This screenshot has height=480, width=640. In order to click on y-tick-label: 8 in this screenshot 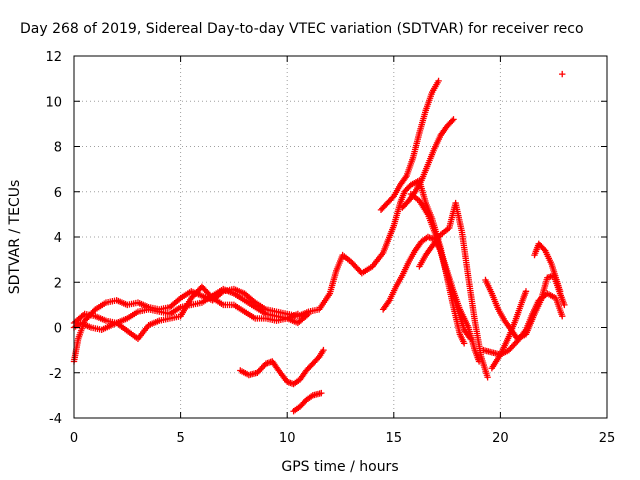, I will do `click(58, 148)`.